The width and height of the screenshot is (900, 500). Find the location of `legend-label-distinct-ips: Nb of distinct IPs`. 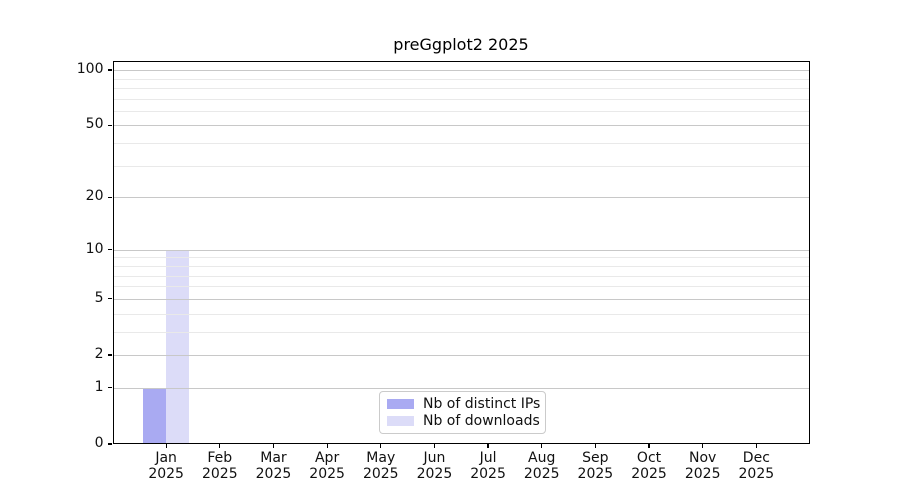

legend-label-distinct-ips: Nb of distinct IPs is located at coordinates (482, 404).